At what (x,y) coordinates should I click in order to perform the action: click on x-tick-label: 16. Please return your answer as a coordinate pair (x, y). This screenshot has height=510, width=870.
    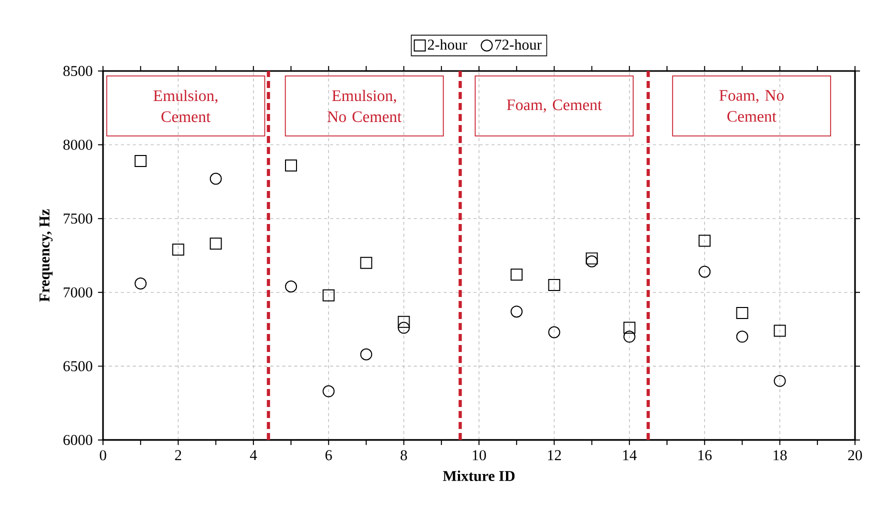
    Looking at the image, I should click on (705, 455).